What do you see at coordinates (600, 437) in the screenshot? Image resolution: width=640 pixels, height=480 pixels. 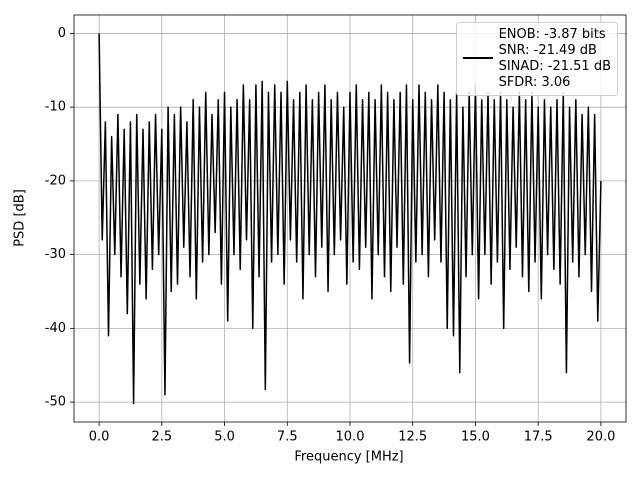 I see `x-tick-label: 20.0` at bounding box center [600, 437].